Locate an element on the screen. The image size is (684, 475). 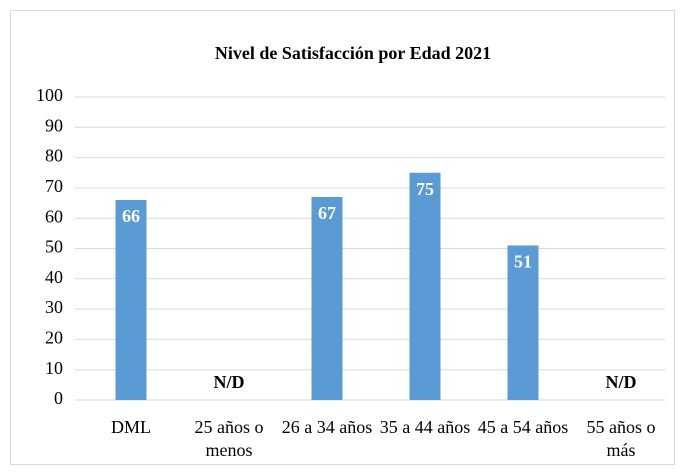
x-tick-label: 25 años o menos is located at coordinates (229, 438).